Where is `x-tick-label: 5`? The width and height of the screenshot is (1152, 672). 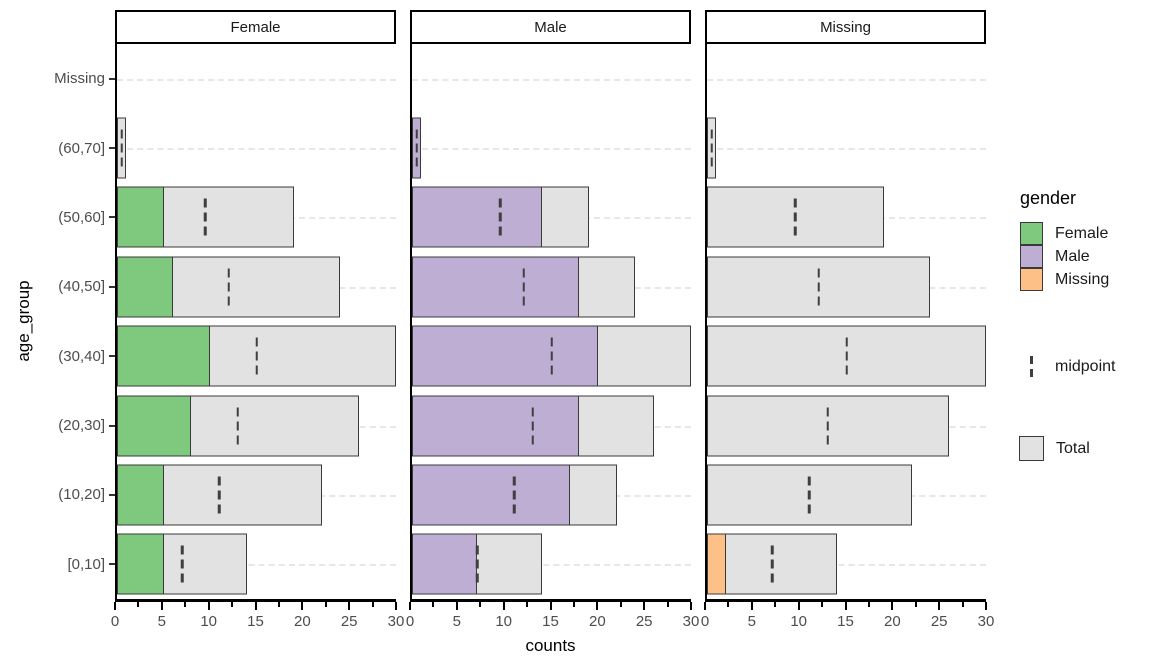
x-tick-label: 5 is located at coordinates (751, 621).